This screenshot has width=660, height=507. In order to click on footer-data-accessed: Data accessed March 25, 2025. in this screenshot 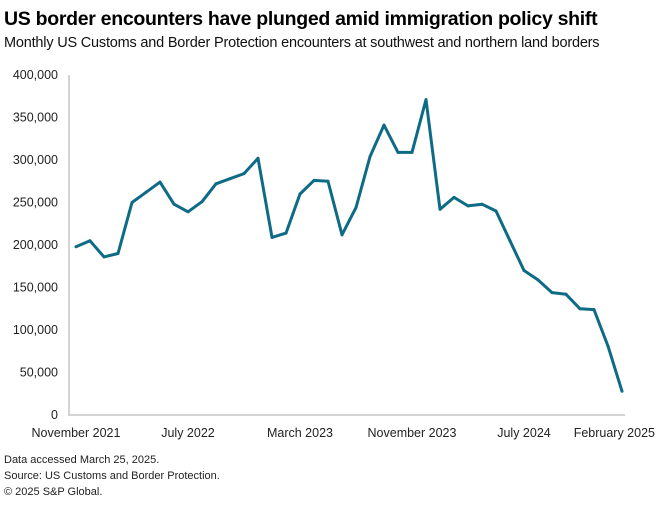, I will do `click(82, 460)`.